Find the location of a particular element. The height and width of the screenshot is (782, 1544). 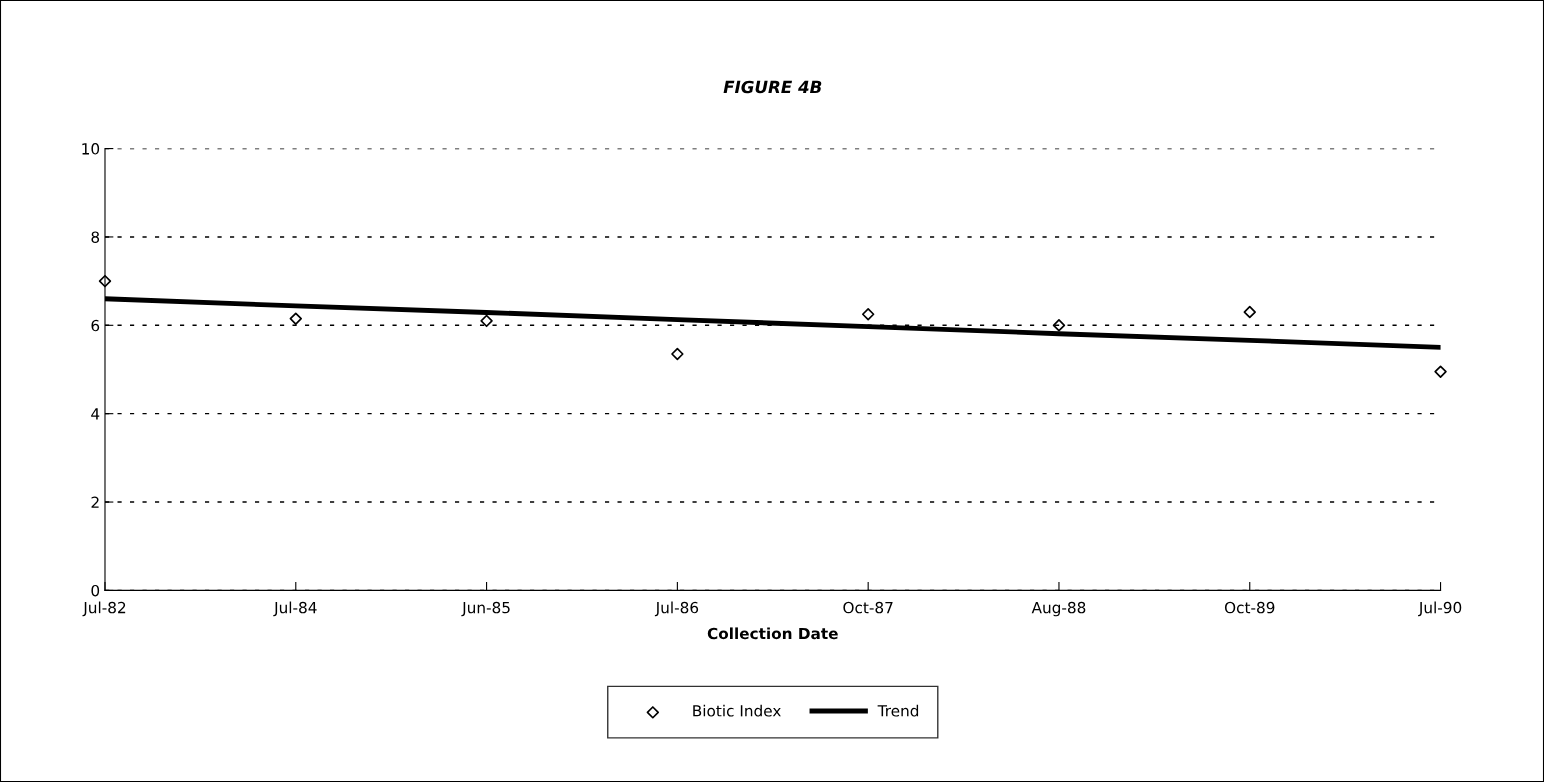

x-tick-label: Oct-89 is located at coordinates (1249, 607).